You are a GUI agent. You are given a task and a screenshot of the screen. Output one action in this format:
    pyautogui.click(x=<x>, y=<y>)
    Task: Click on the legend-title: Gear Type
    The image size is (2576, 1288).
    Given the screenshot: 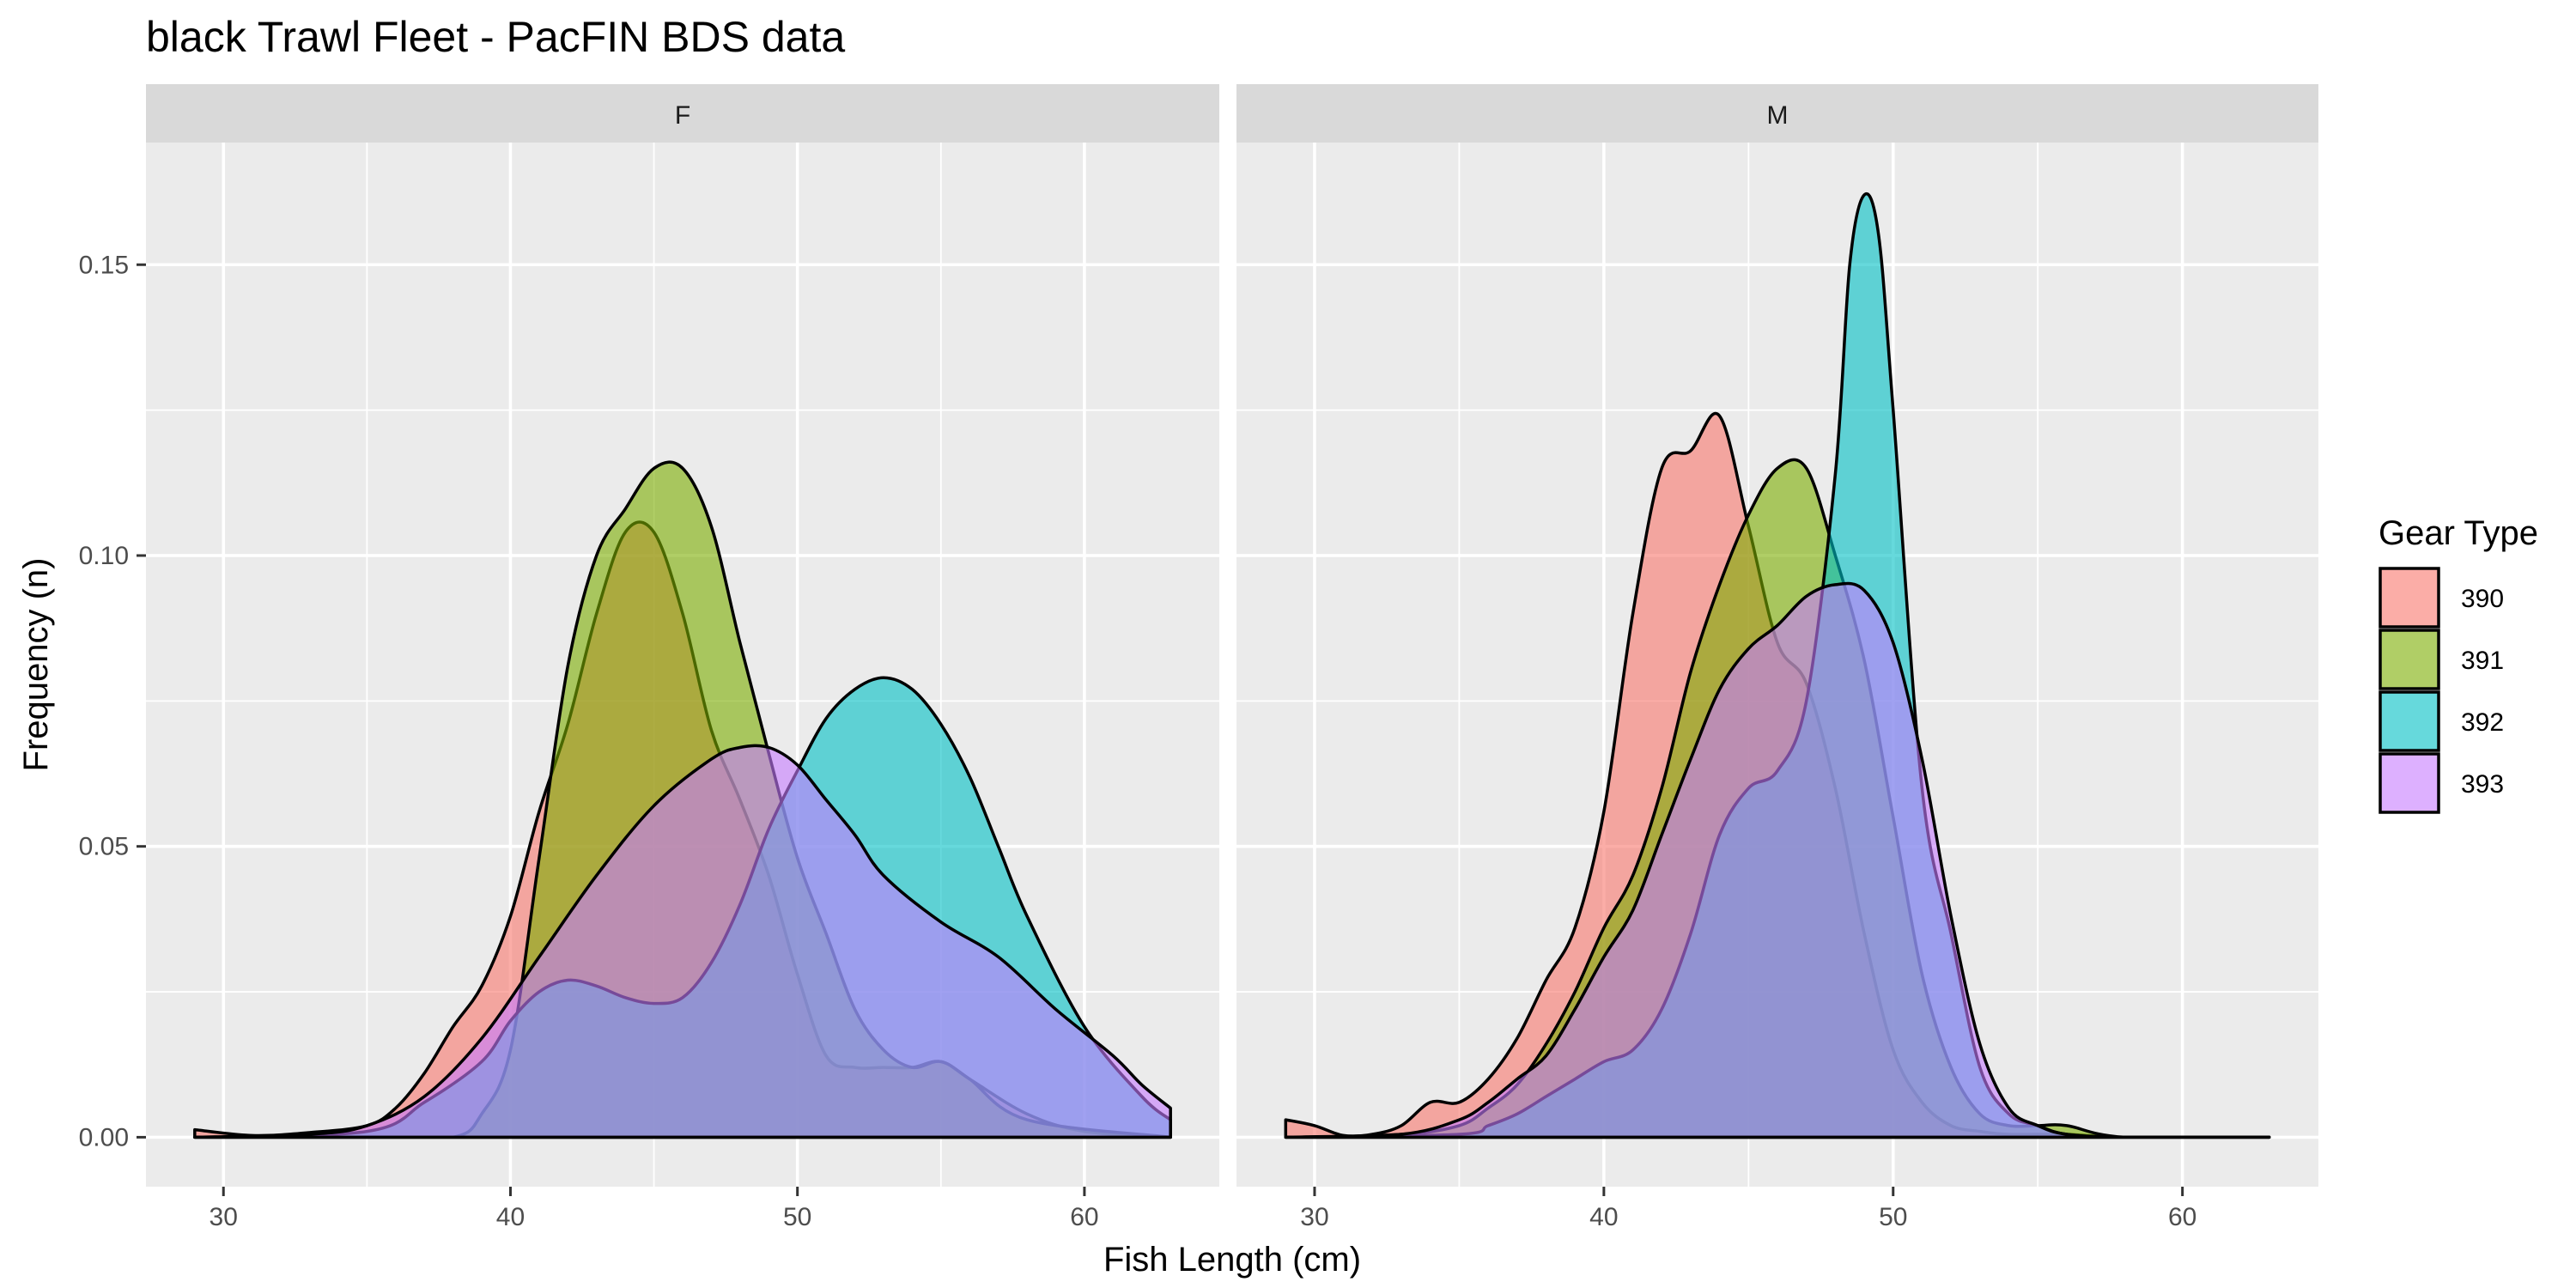 What is the action you would take?
    pyautogui.click(x=2458, y=533)
    